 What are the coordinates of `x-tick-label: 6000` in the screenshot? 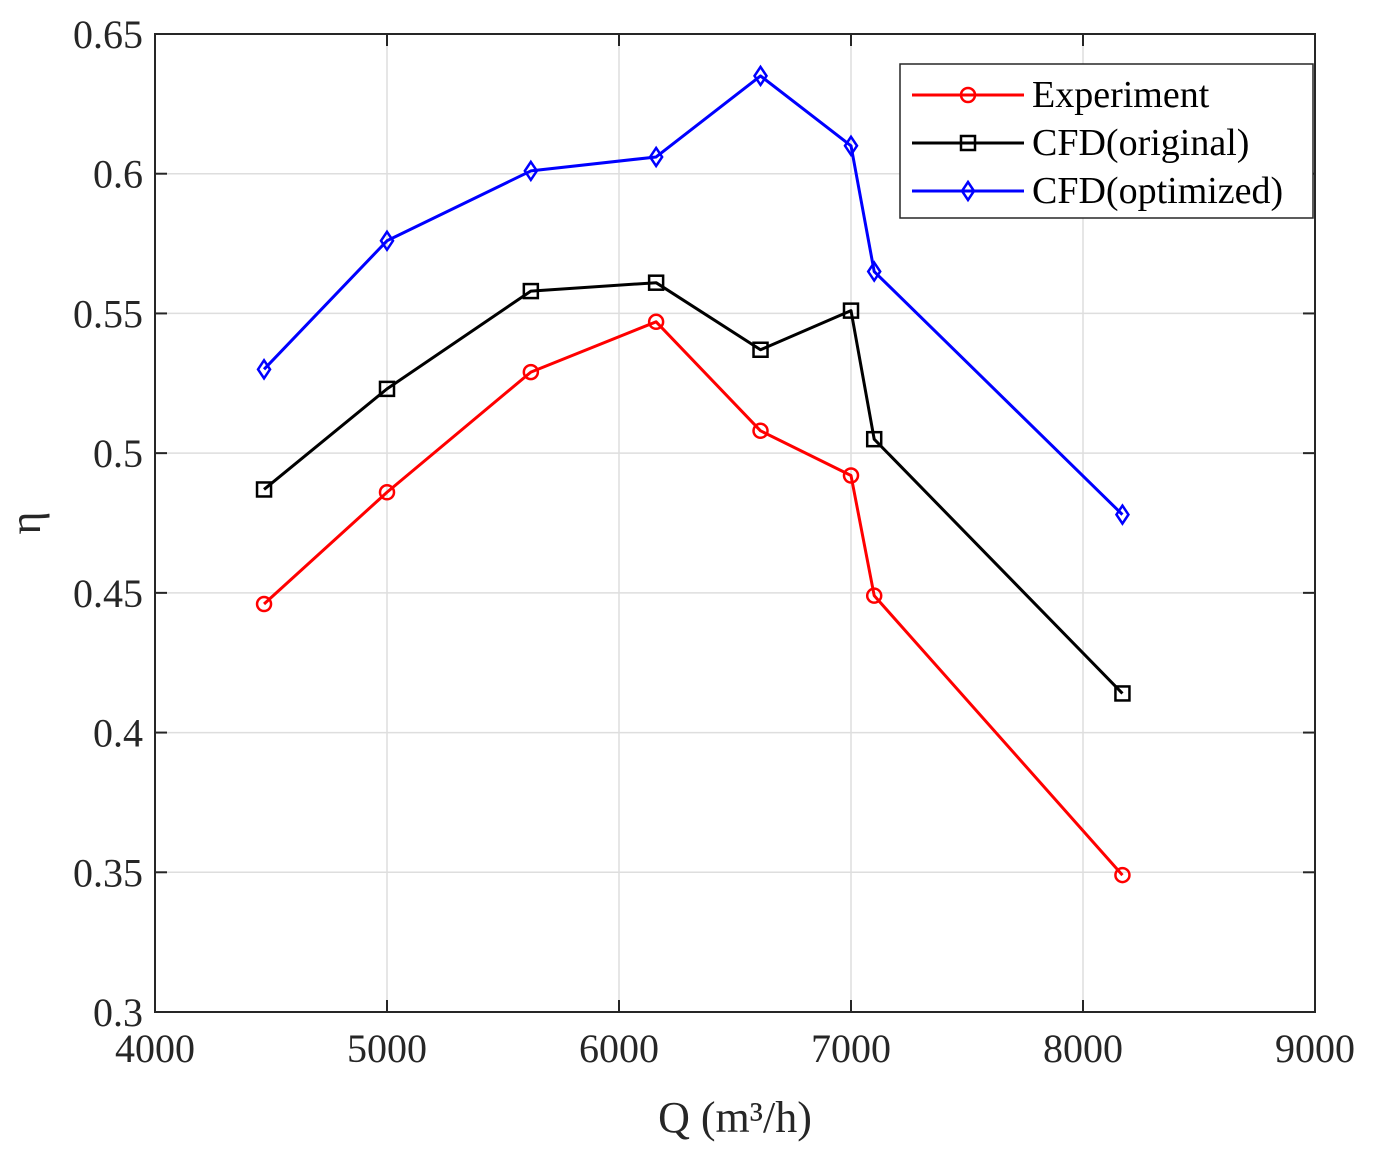 It's located at (619, 1048).